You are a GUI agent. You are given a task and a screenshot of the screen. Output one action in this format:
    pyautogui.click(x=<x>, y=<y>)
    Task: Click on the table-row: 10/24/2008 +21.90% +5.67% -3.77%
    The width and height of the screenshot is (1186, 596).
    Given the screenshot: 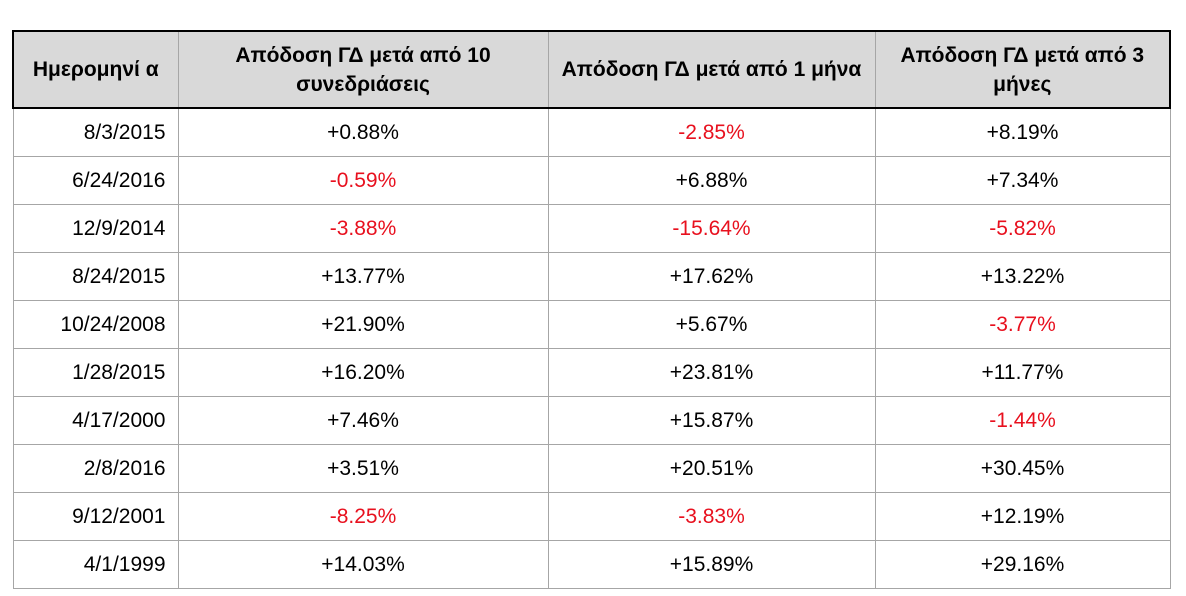 What is the action you would take?
    pyautogui.click(x=591, y=324)
    